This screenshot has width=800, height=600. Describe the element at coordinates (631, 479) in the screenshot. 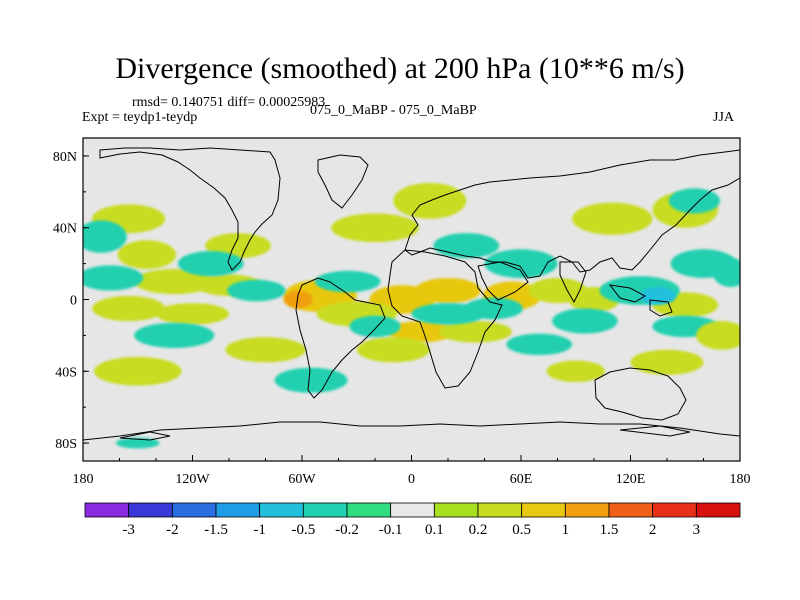

I see `x-tick-label: 120E` at that location.